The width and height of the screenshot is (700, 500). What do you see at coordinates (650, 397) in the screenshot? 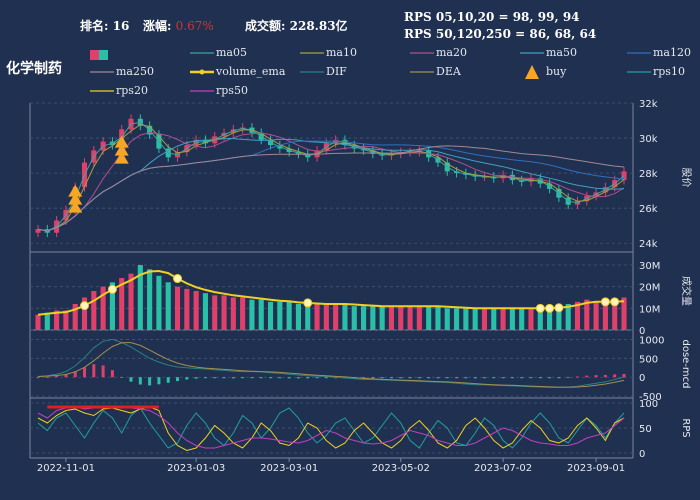
I see `y-tick-label: -500` at bounding box center [650, 397].